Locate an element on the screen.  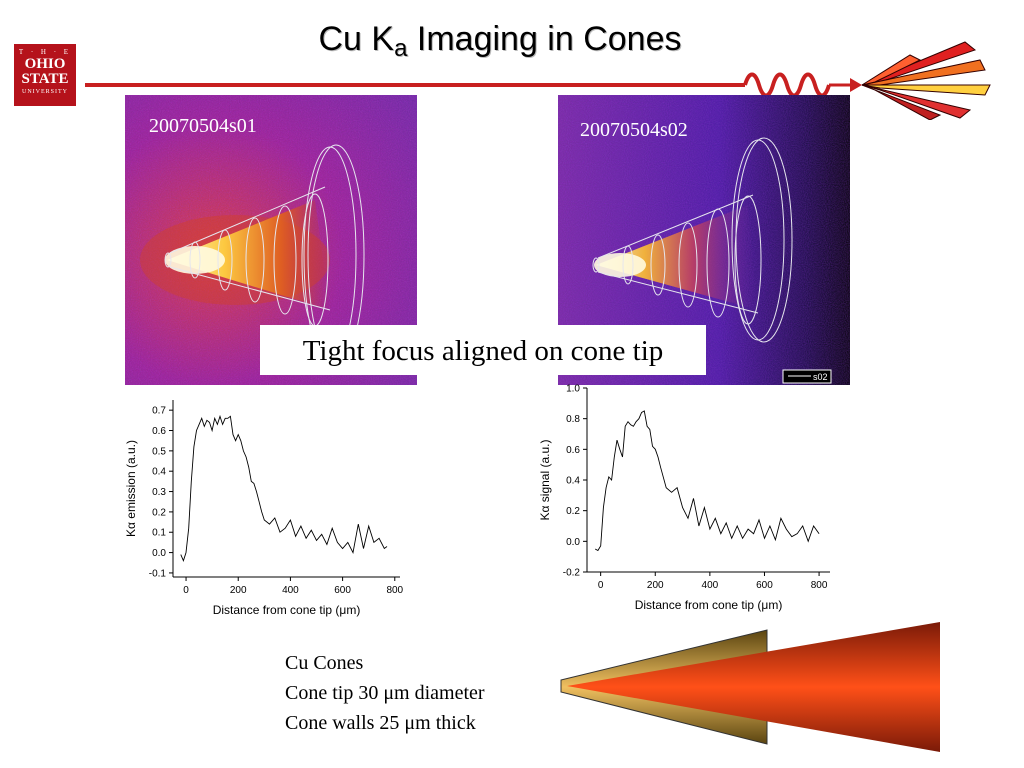
logo-line1: T · H · E is located at coordinates (45, 52).